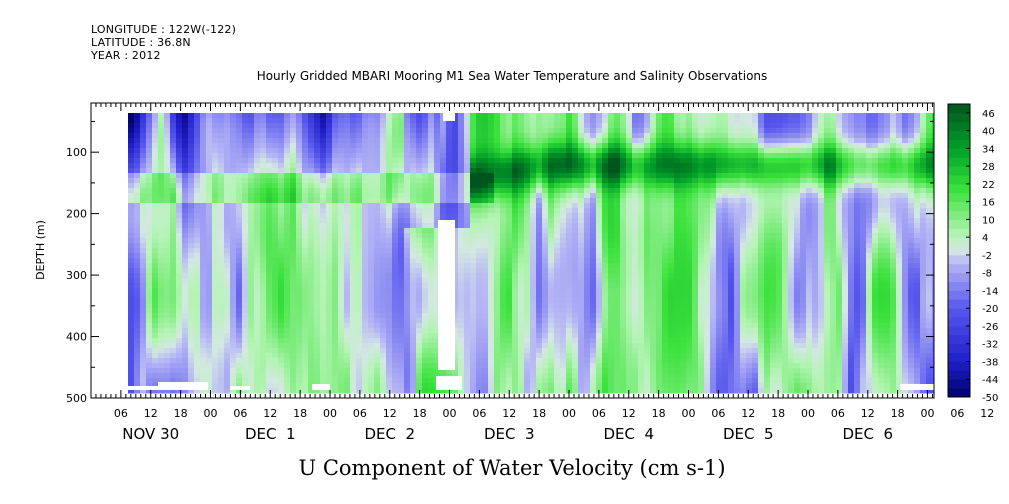 This screenshot has width=1009, height=504. Describe the element at coordinates (988, 220) in the screenshot. I see `colorbar-label: 10` at that location.